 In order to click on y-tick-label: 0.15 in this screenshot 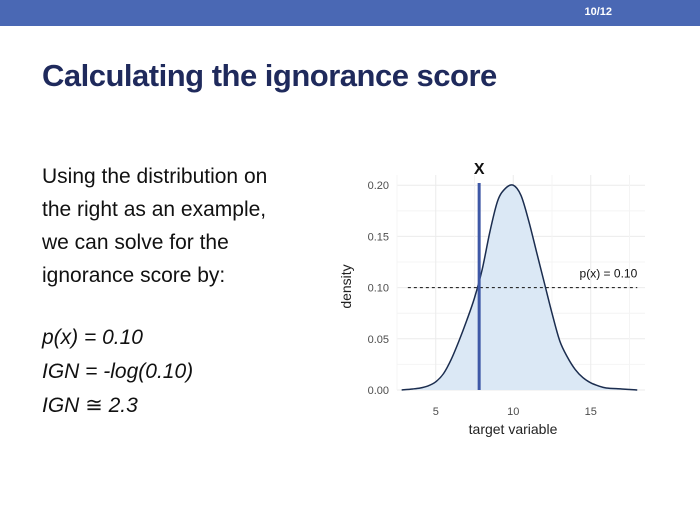, I will do `click(378, 237)`.